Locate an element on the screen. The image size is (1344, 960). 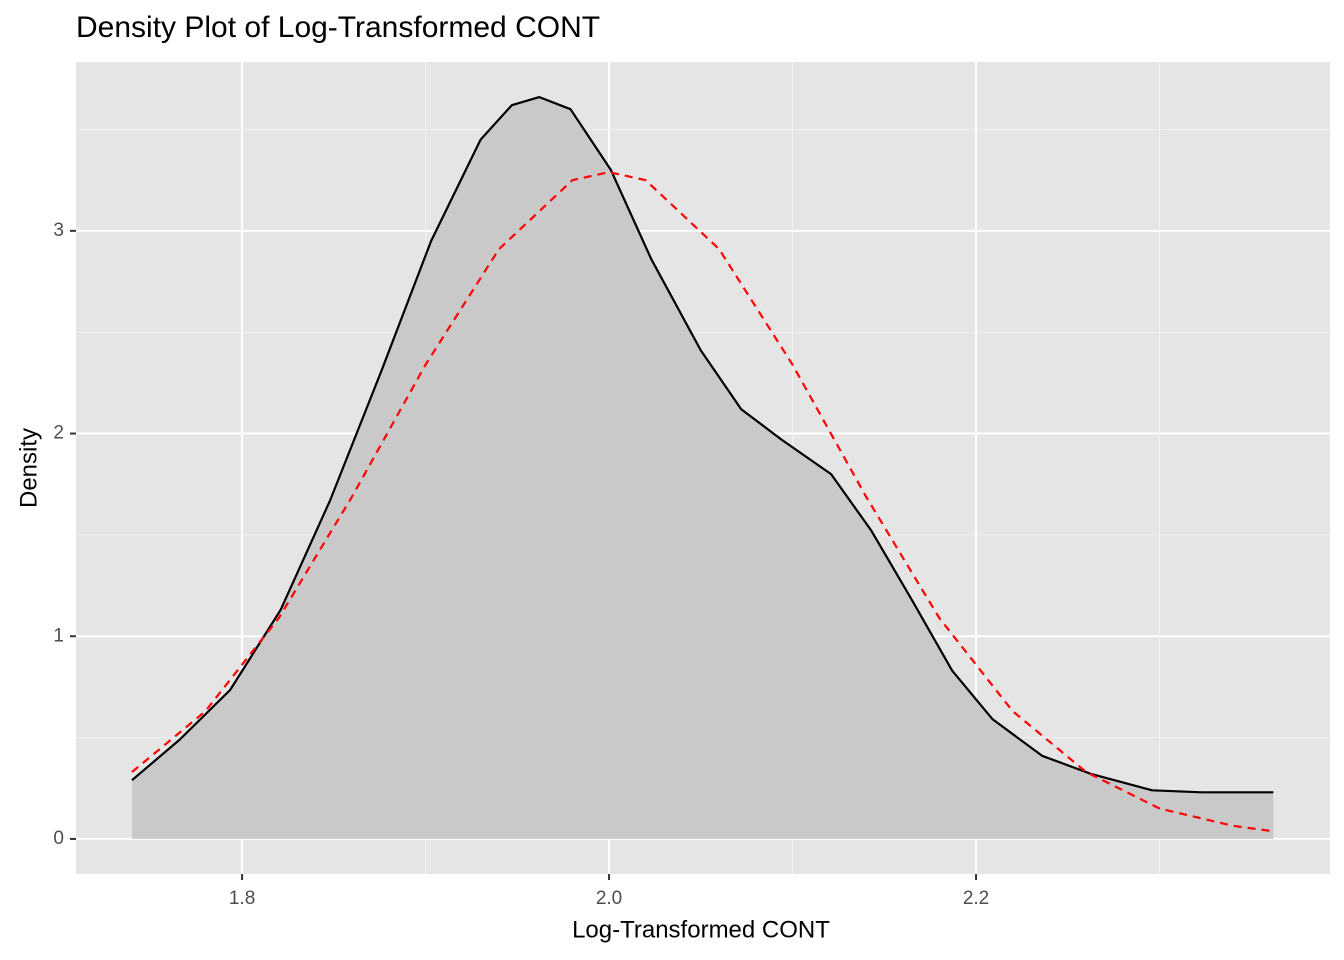
x-tick-label: 2.0 is located at coordinates (609, 898).